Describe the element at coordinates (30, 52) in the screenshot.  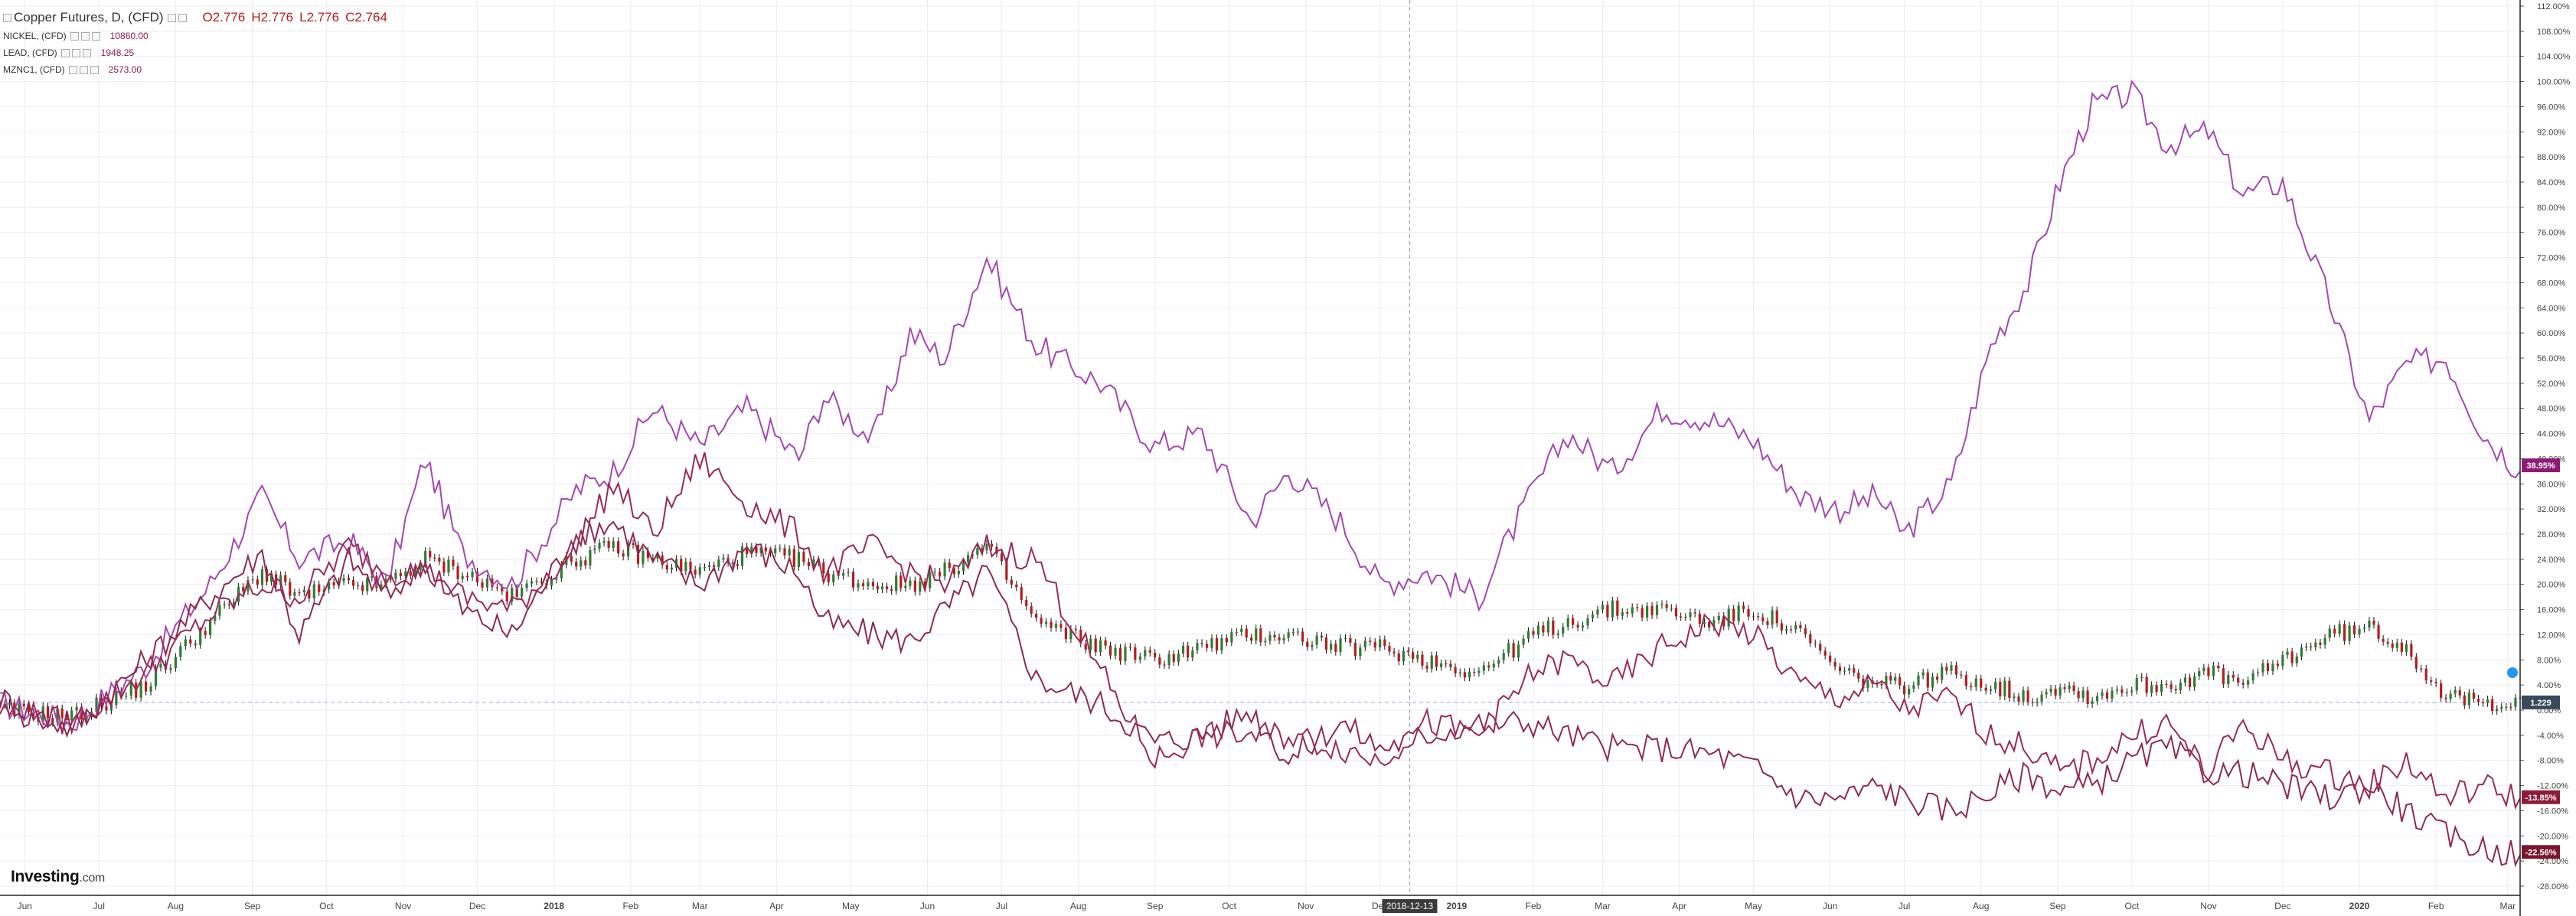
I see `lead-name: LEAD, (CFD)` at that location.